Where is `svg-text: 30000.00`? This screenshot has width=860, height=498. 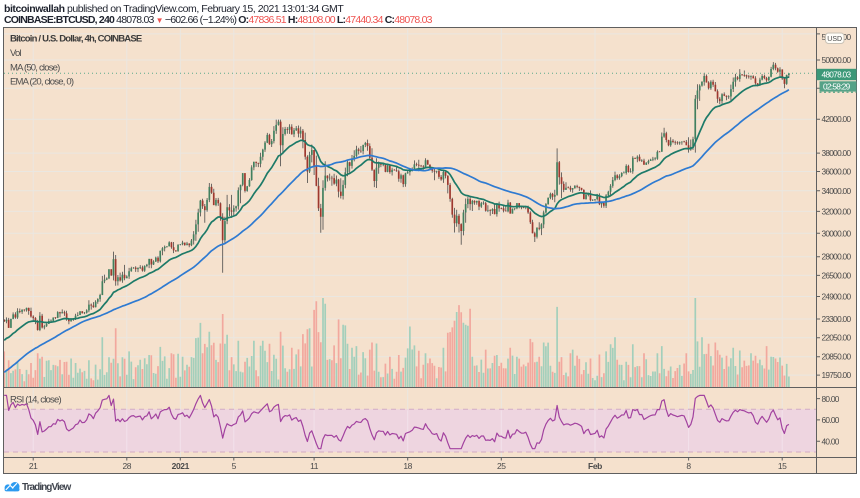
svg-text: 30000.00 is located at coordinates (837, 233).